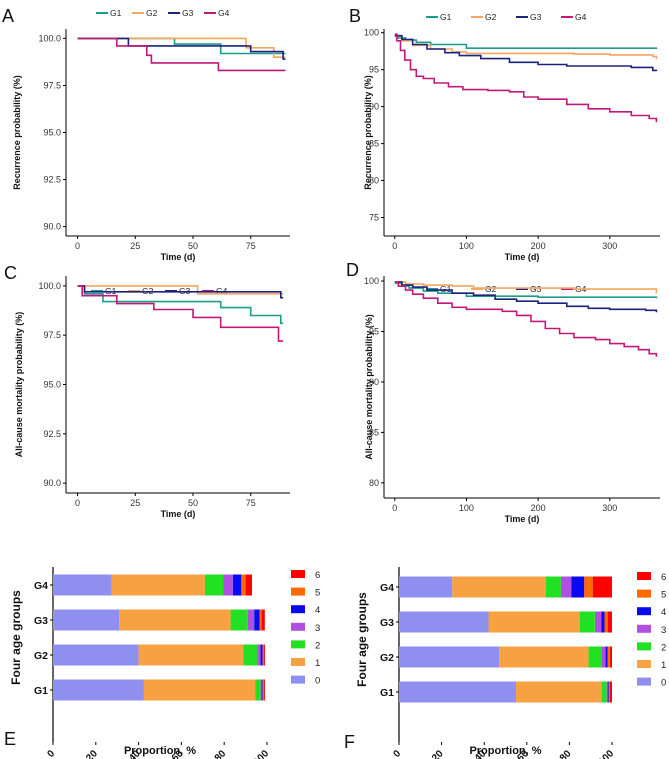 The image size is (669, 759). Describe the element at coordinates (317, 575) in the screenshot. I see `legend-label-6: 6` at that location.